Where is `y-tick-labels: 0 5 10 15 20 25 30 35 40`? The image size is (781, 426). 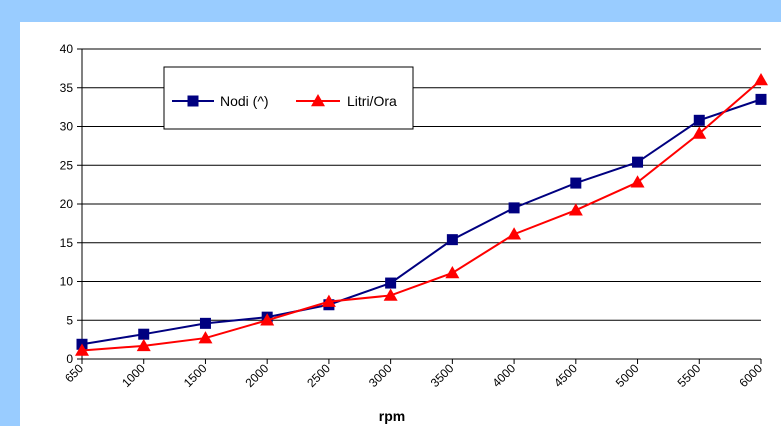
y-tick-labels: 0 5 10 15 20 25 30 35 40 is located at coordinates (67, 204).